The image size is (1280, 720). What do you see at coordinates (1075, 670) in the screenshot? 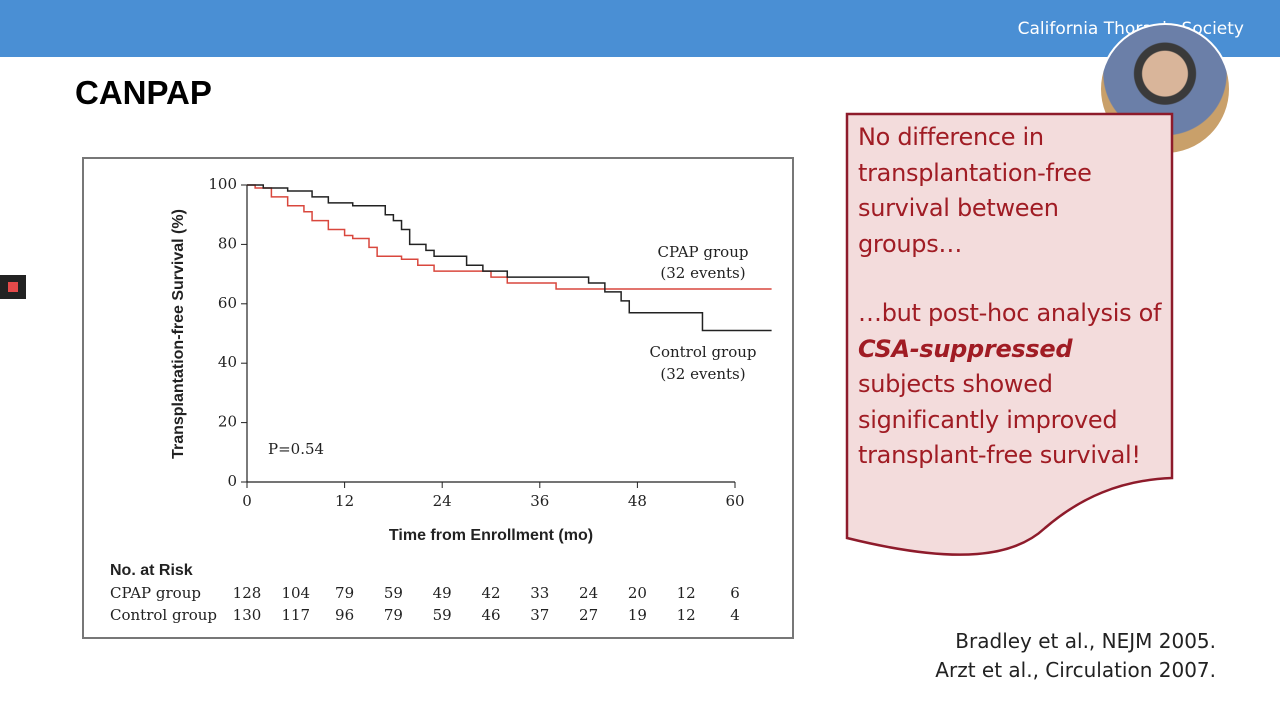
I see `citation: Arzt et al., Circulation 2007.` at bounding box center [1075, 670].